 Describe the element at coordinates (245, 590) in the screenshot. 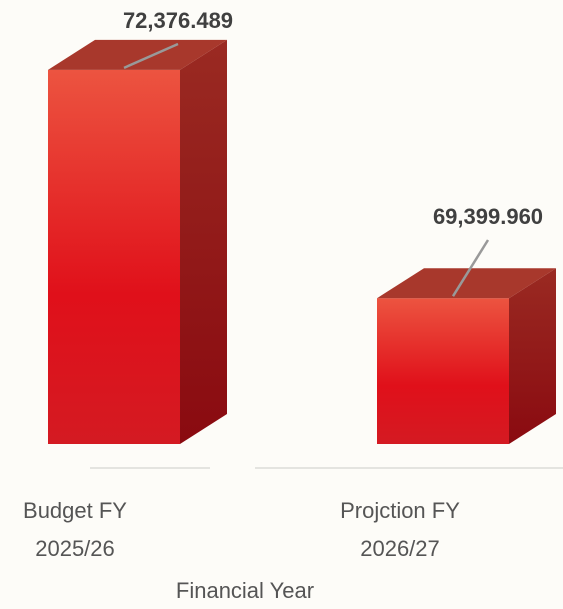

I see `x-axis-title: Financial Year` at that location.